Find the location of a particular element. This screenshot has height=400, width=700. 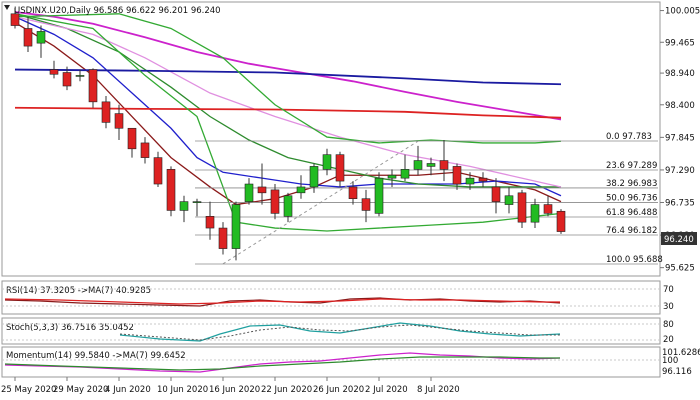

current-price-label: 96.240 is located at coordinates (679, 240).